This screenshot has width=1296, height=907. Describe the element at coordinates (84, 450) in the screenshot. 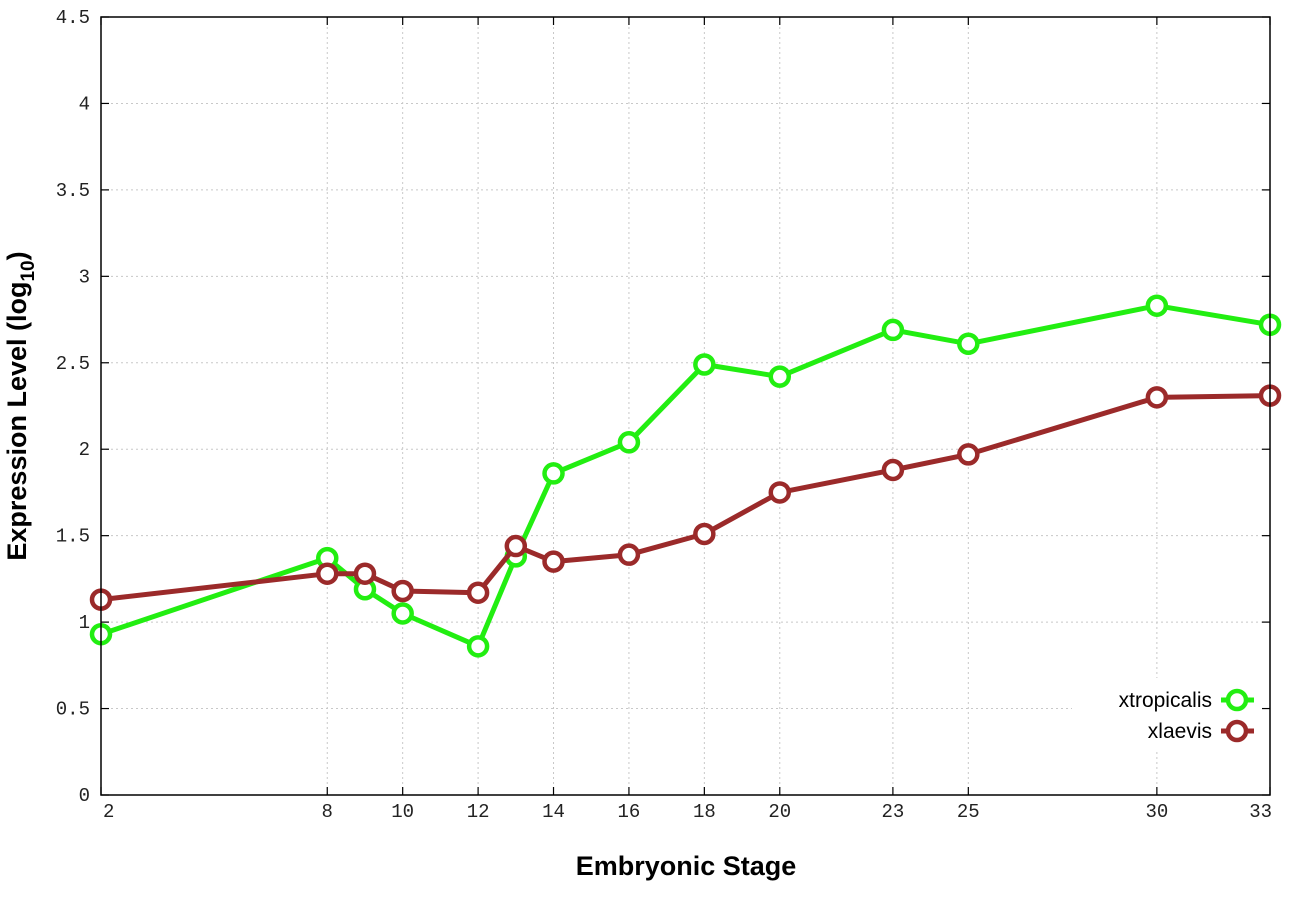

I see `y-tick-label: 2` at that location.